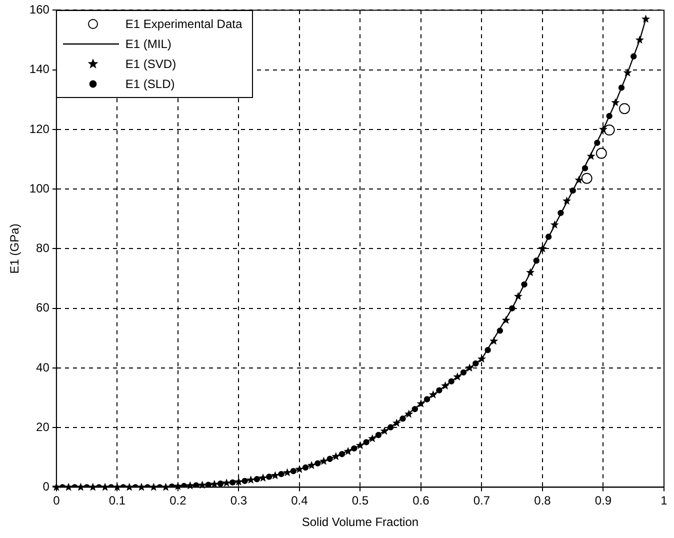 This screenshot has width=674, height=538. I want to click on legend-label: E1 (SVD), so click(150, 64).